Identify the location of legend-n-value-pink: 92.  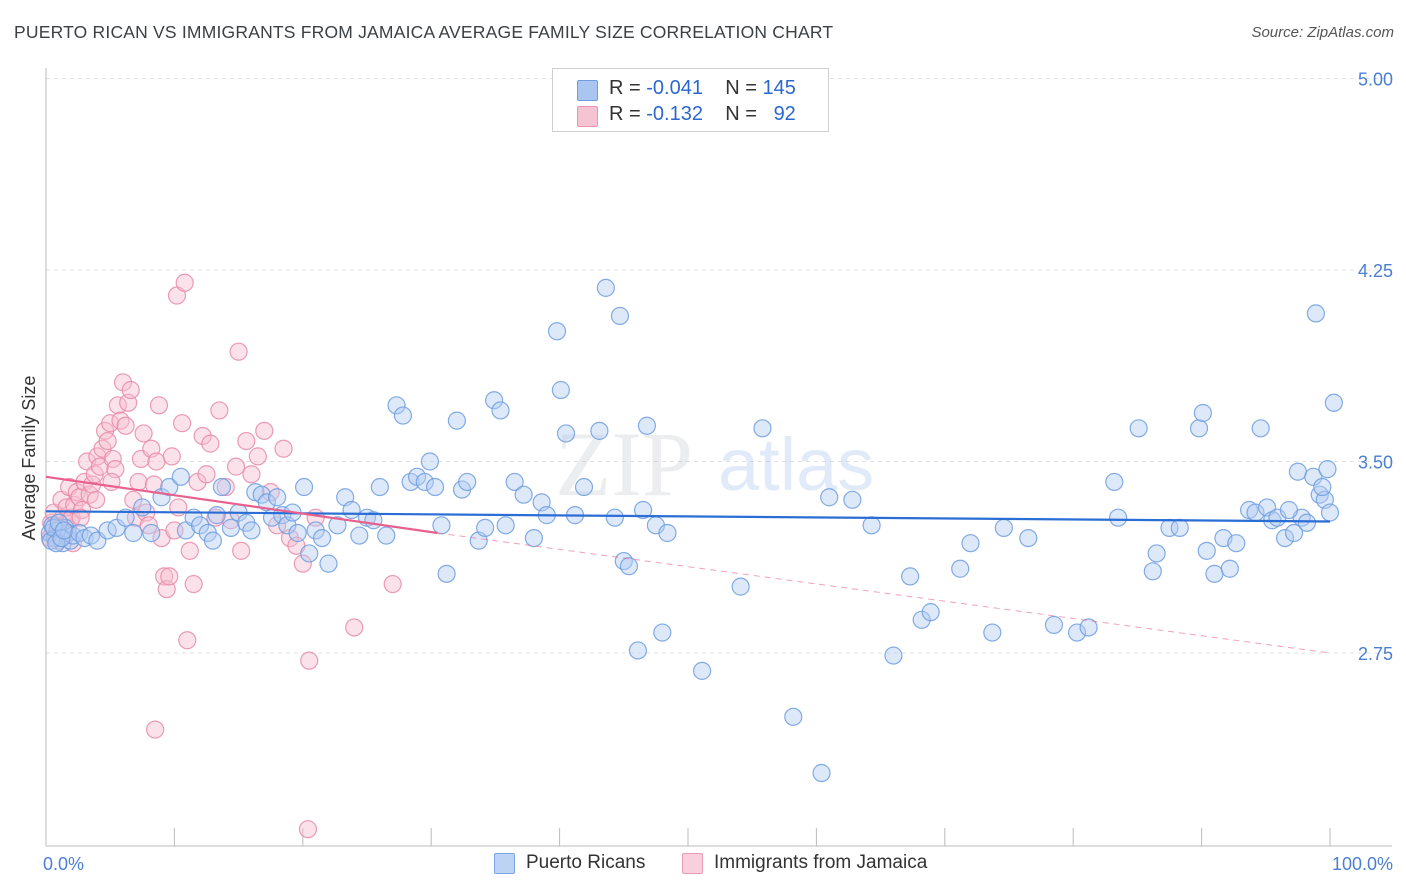
(784, 114).